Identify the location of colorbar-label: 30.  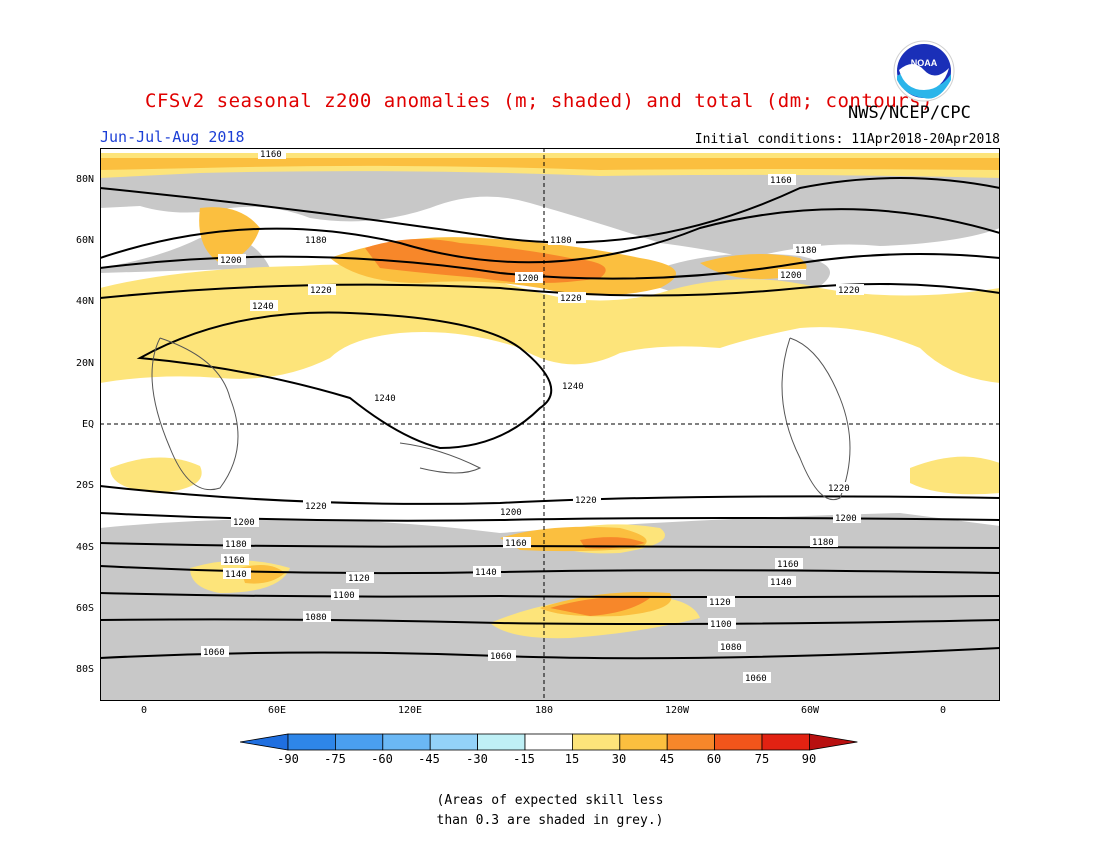
(619, 759).